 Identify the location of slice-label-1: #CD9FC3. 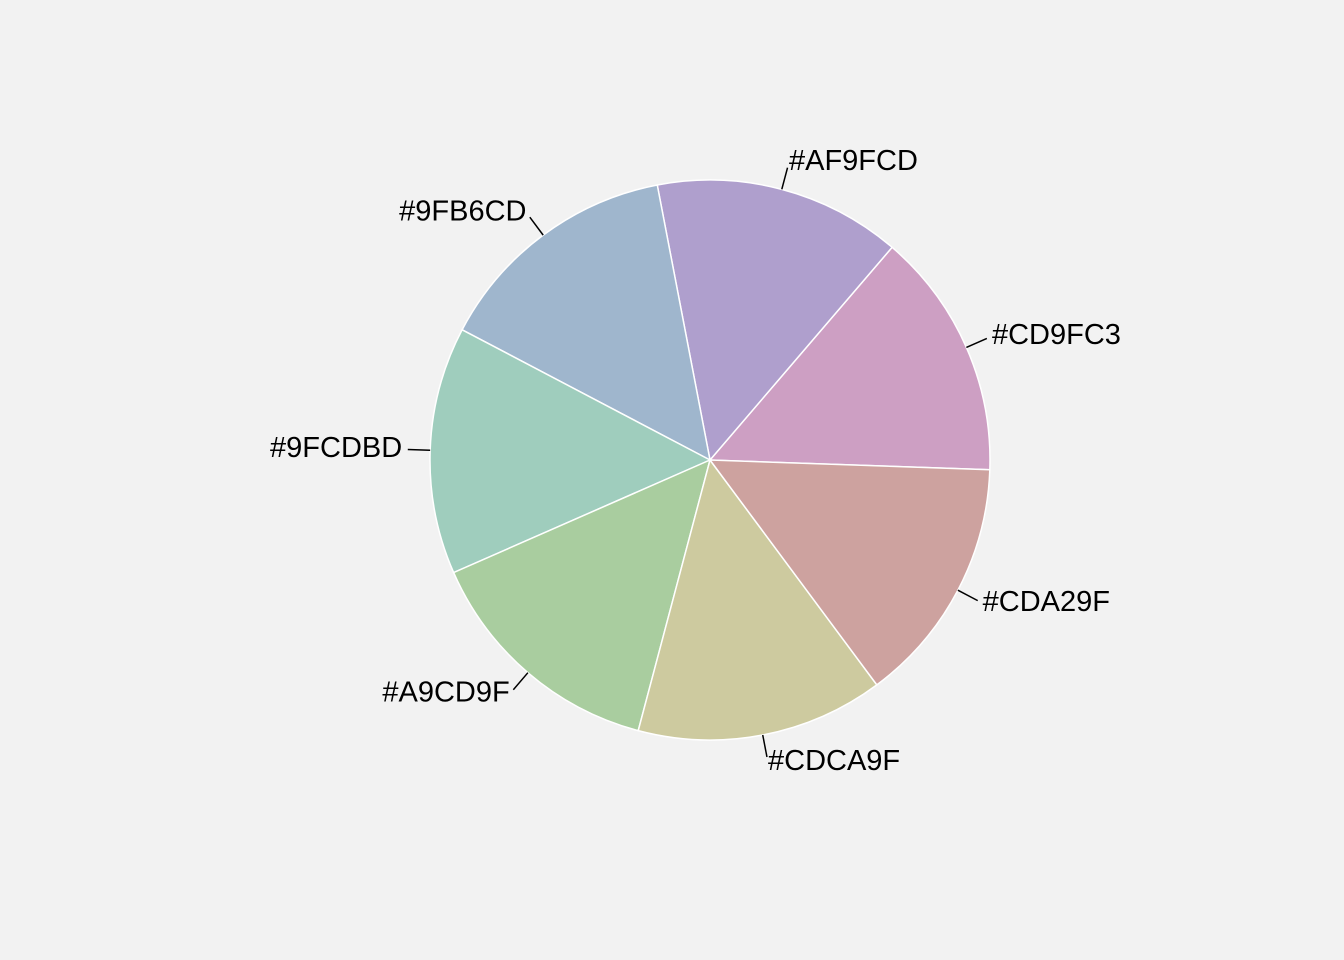
(1056, 335).